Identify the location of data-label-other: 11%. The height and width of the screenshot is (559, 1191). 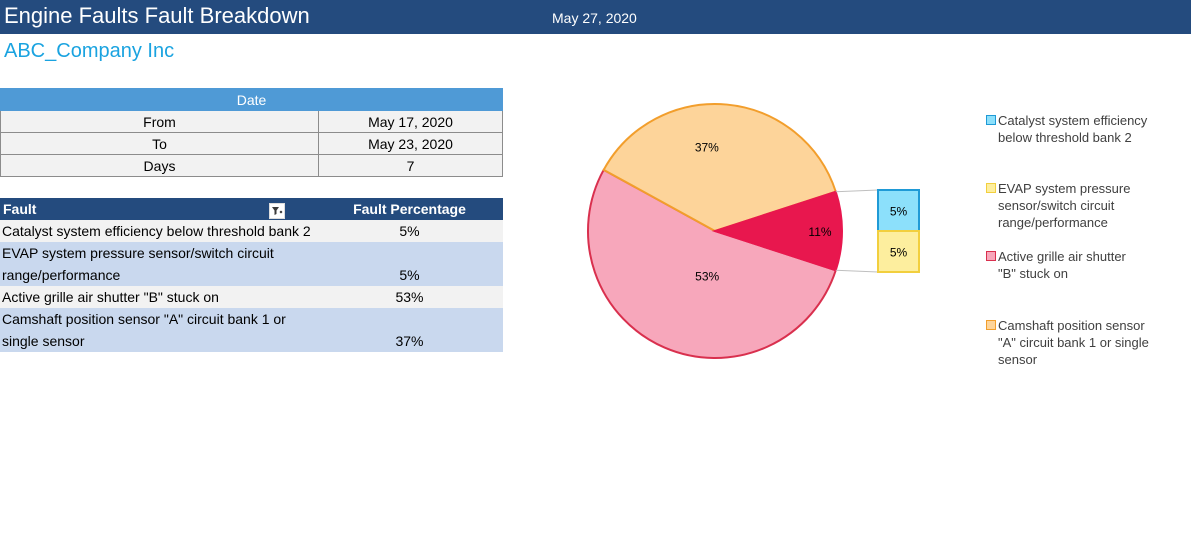
(819, 232).